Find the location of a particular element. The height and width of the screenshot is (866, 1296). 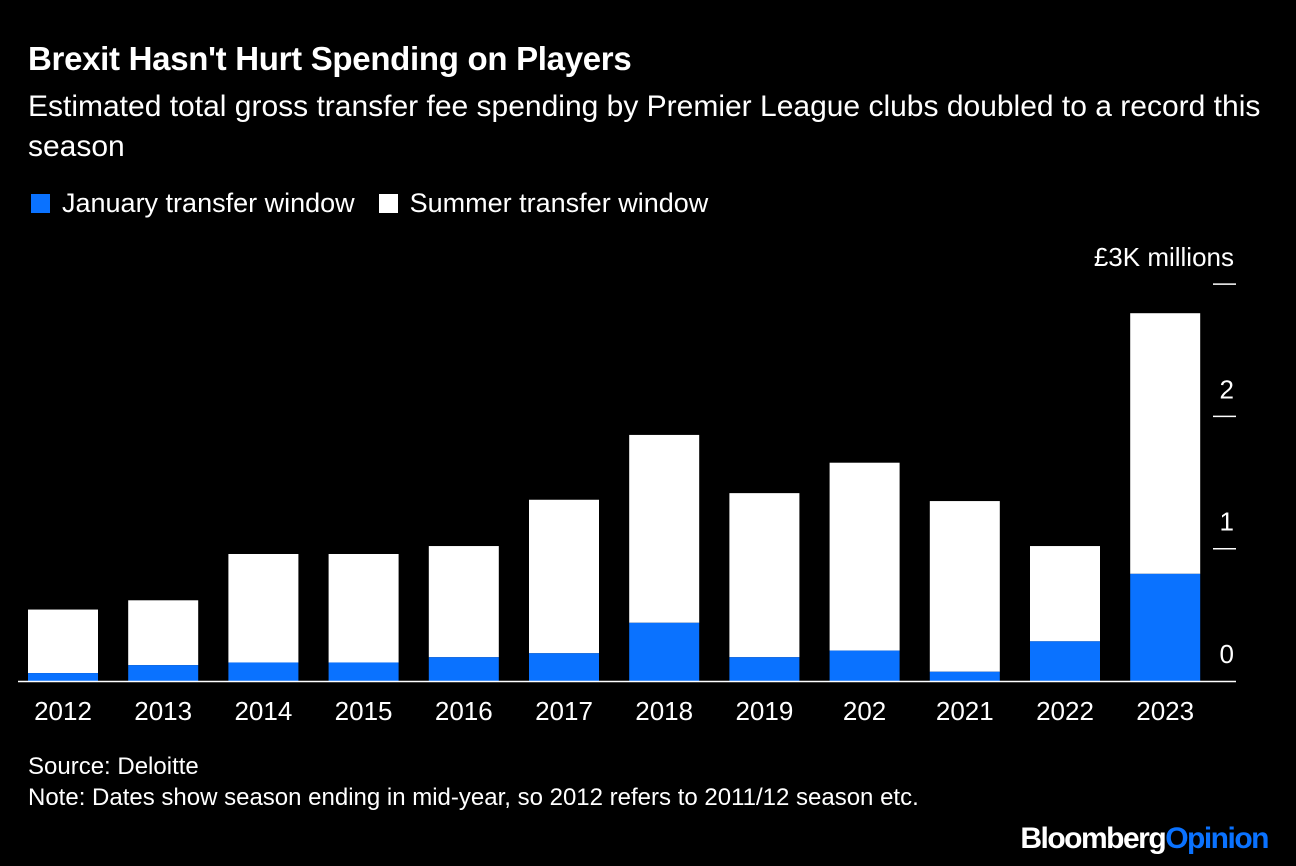

bloomberg-opinion-logo: BloombergOpinion is located at coordinates (1144, 839).